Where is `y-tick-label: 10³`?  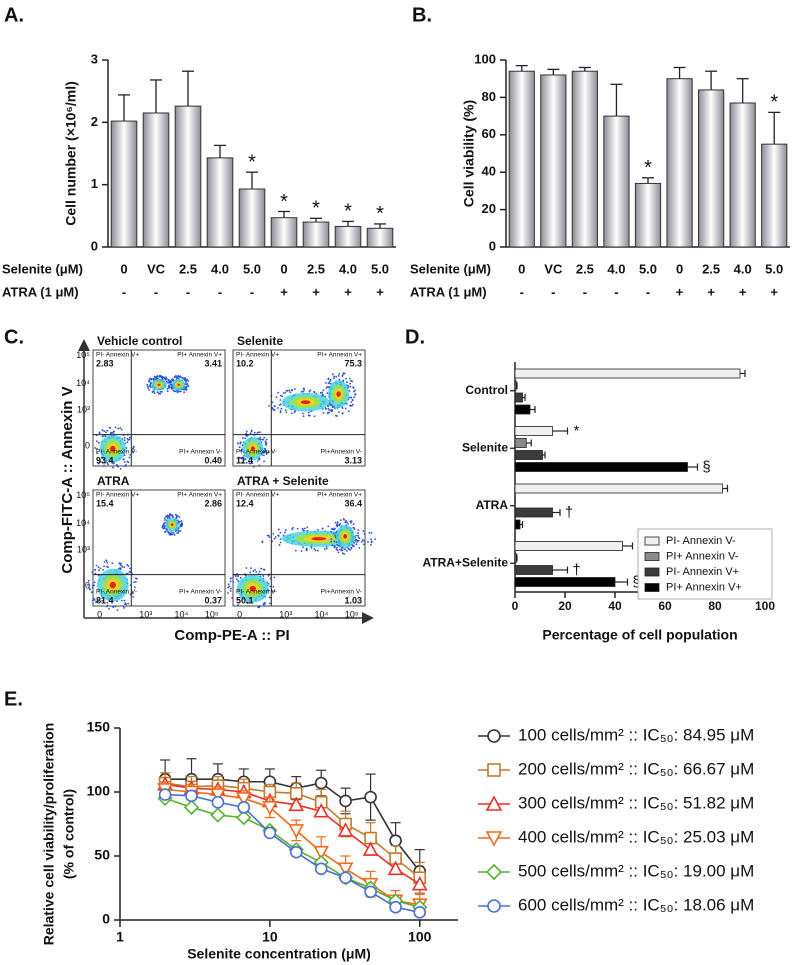
y-tick-label: 10³ is located at coordinates (83, 550).